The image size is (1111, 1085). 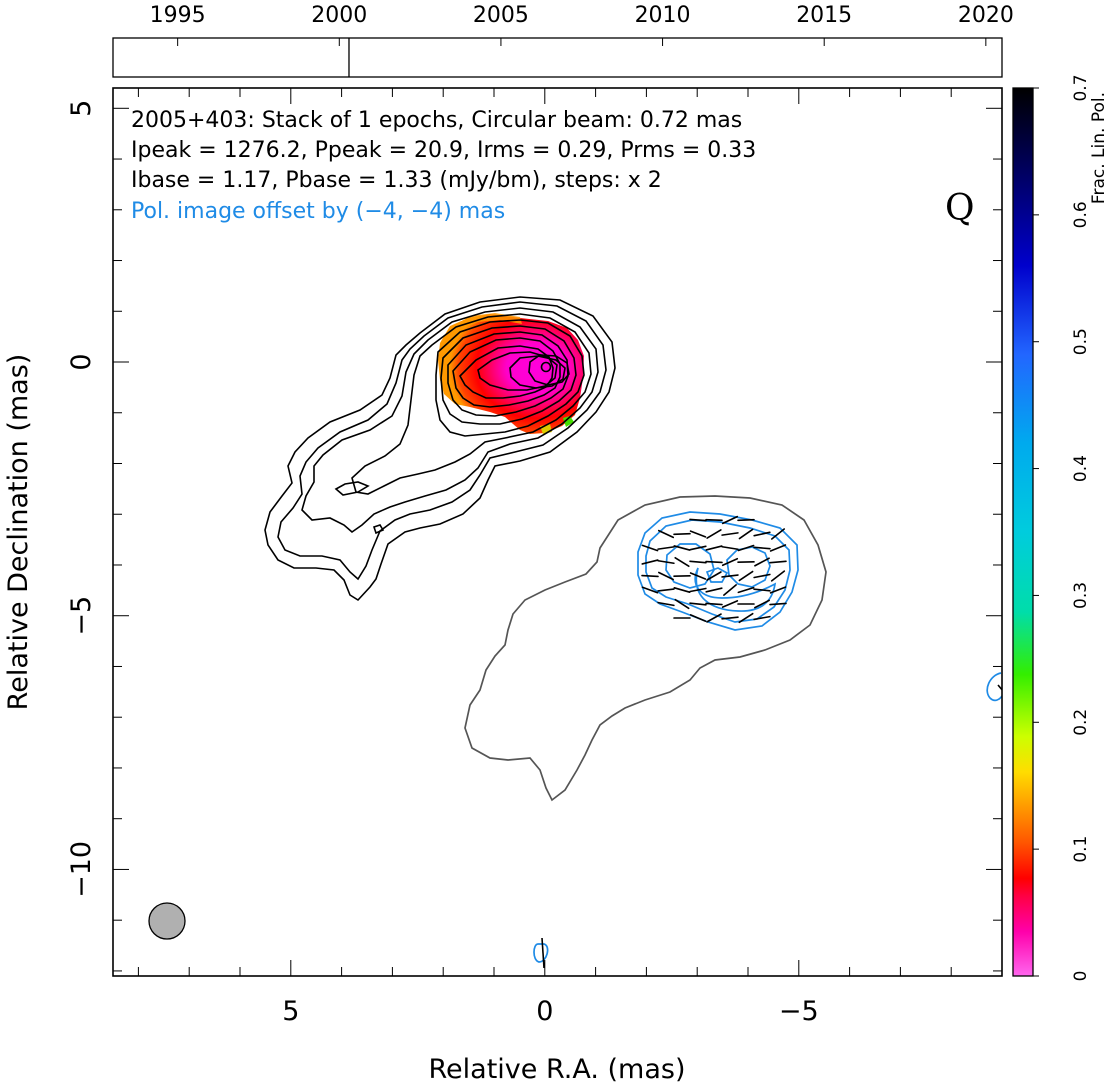 What do you see at coordinates (1081, 595) in the screenshot?
I see `colorbar-tick-label: 0.3` at bounding box center [1081, 595].